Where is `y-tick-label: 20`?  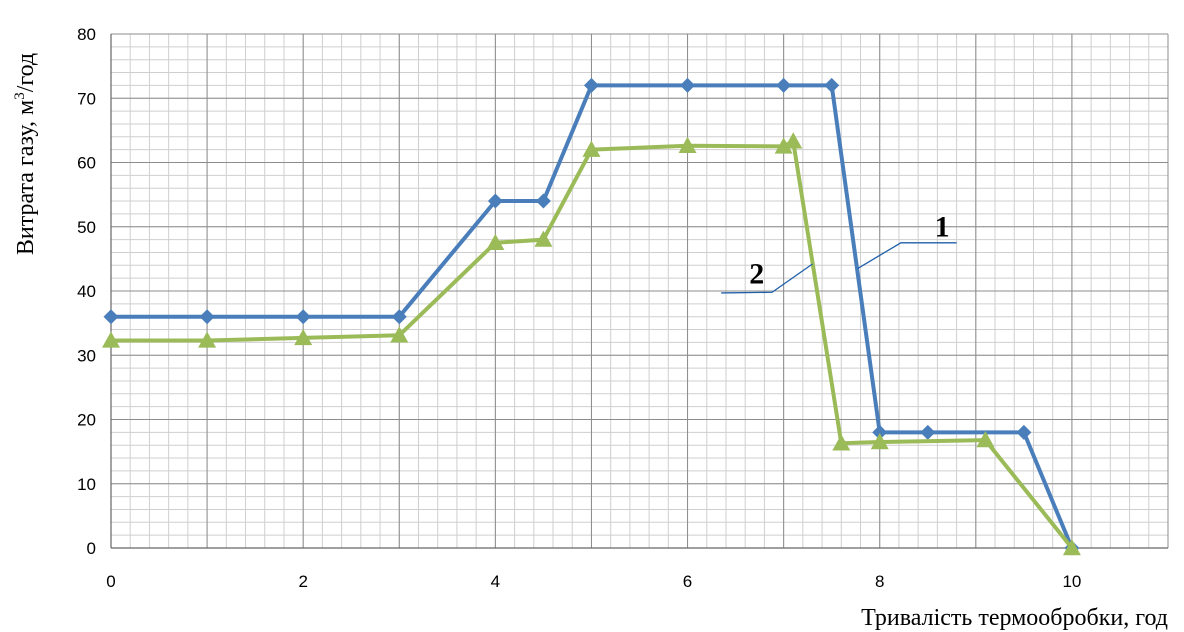 y-tick-label: 20 is located at coordinates (86, 420).